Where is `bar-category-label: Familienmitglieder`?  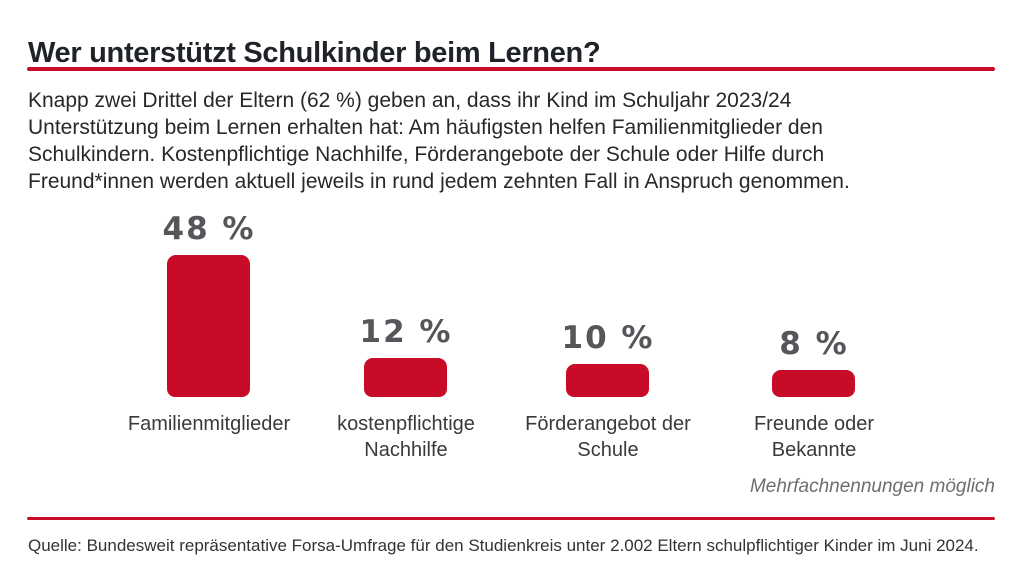 bar-category-label: Familienmitglieder is located at coordinates (209, 424).